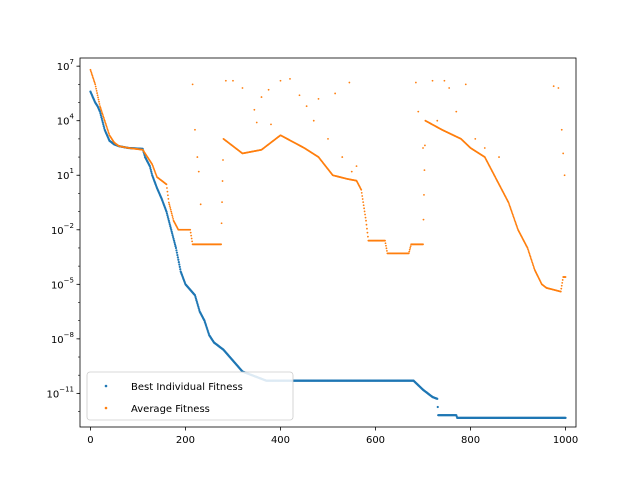  I want to click on legend-box, so click(190, 396).